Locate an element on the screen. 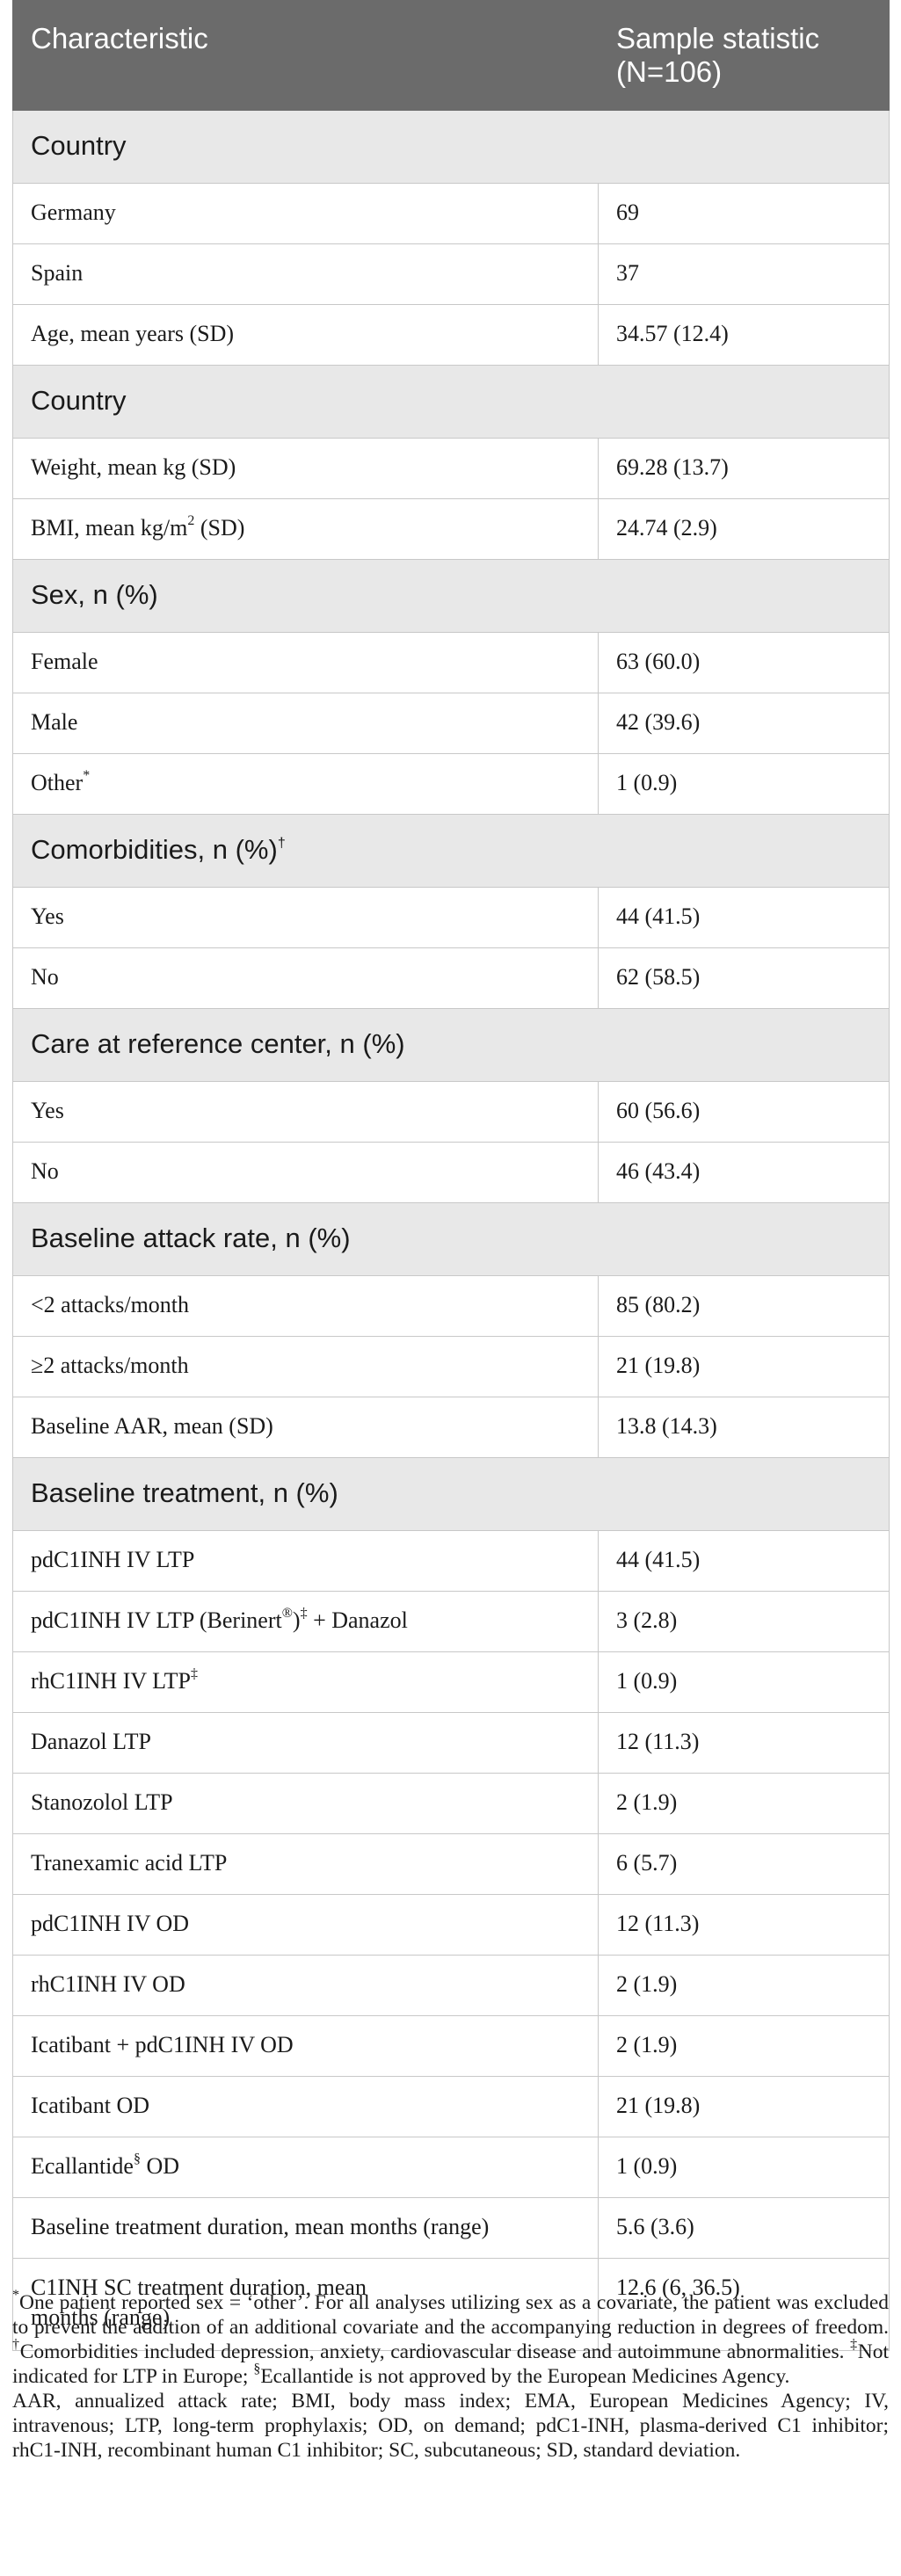  row-label-text: pdC1INH IV LTP (Berinert is located at coordinates (156, 1620).